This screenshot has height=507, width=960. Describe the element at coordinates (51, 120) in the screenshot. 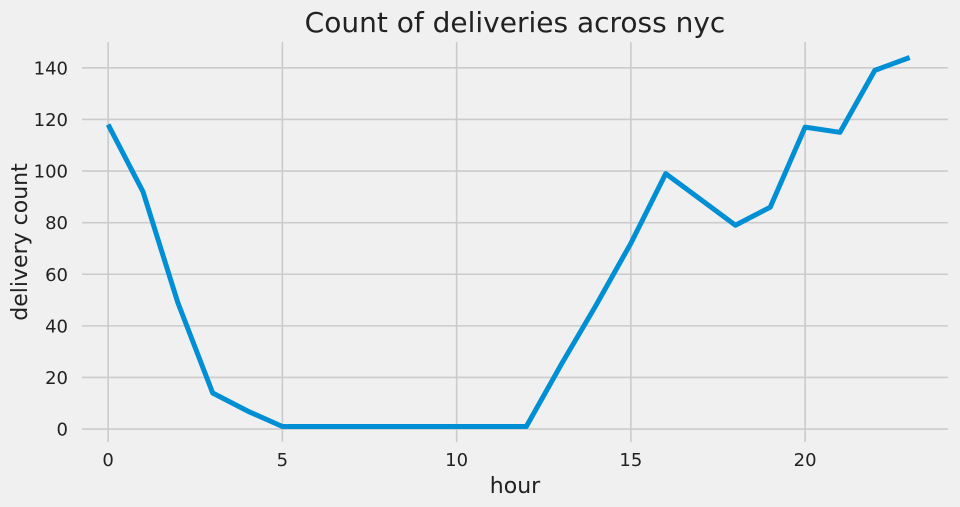

I see `y-tick-label: 120` at that location.